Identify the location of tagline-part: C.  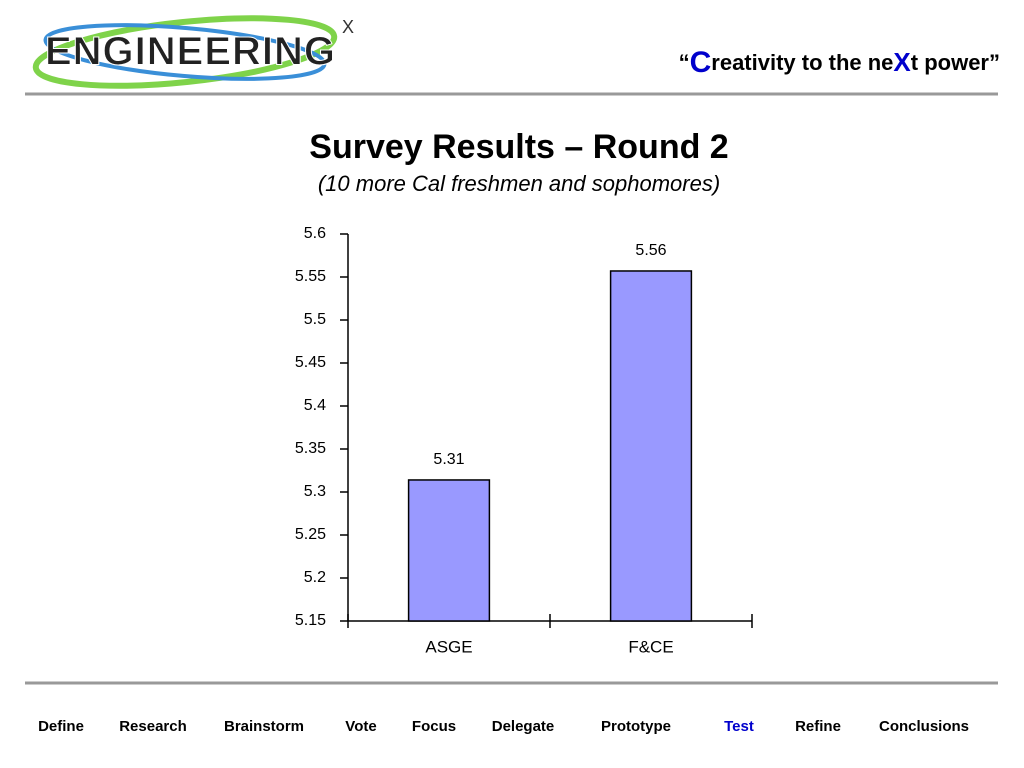
(701, 62).